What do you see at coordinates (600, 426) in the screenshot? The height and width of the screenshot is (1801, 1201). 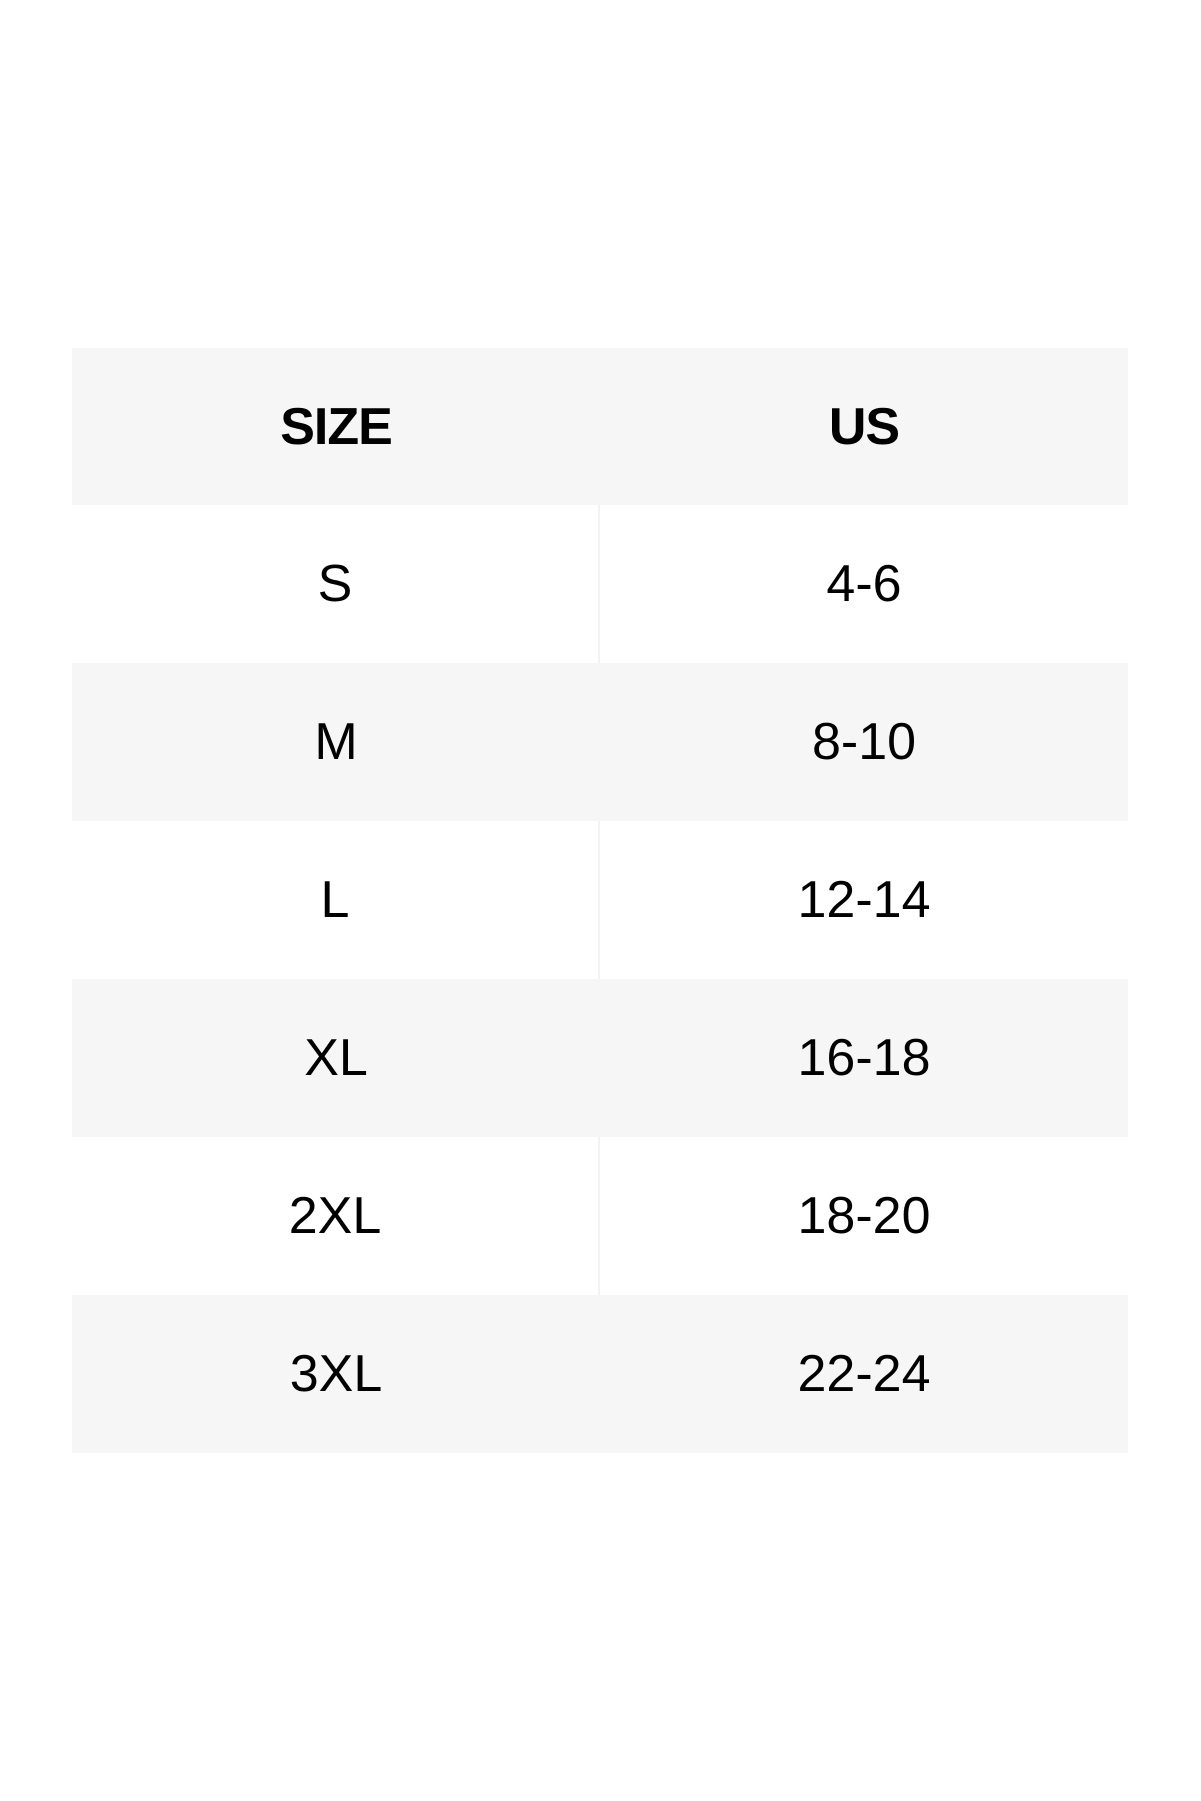 I see `table-header-row: SIZE US` at bounding box center [600, 426].